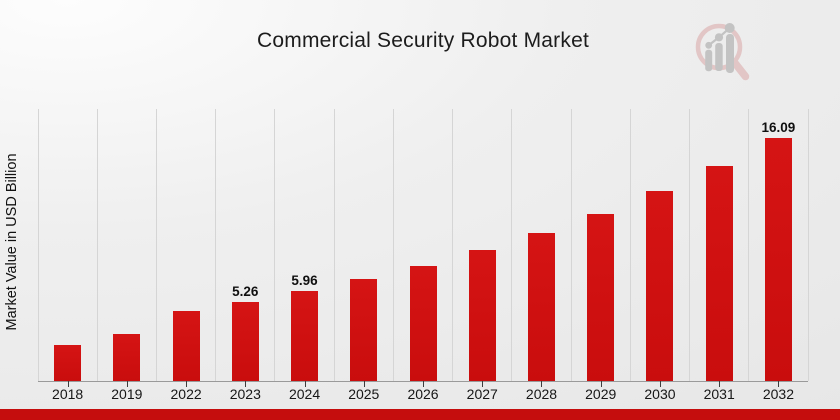  What do you see at coordinates (482, 394) in the screenshot?
I see `x-tick-label-2027: 2027` at bounding box center [482, 394].